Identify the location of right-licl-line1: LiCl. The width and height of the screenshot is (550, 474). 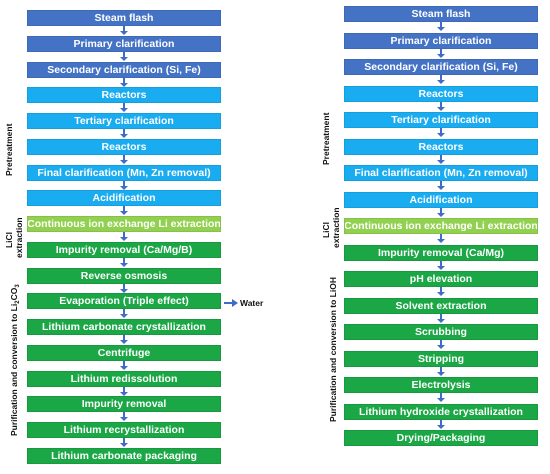
(326, 230).